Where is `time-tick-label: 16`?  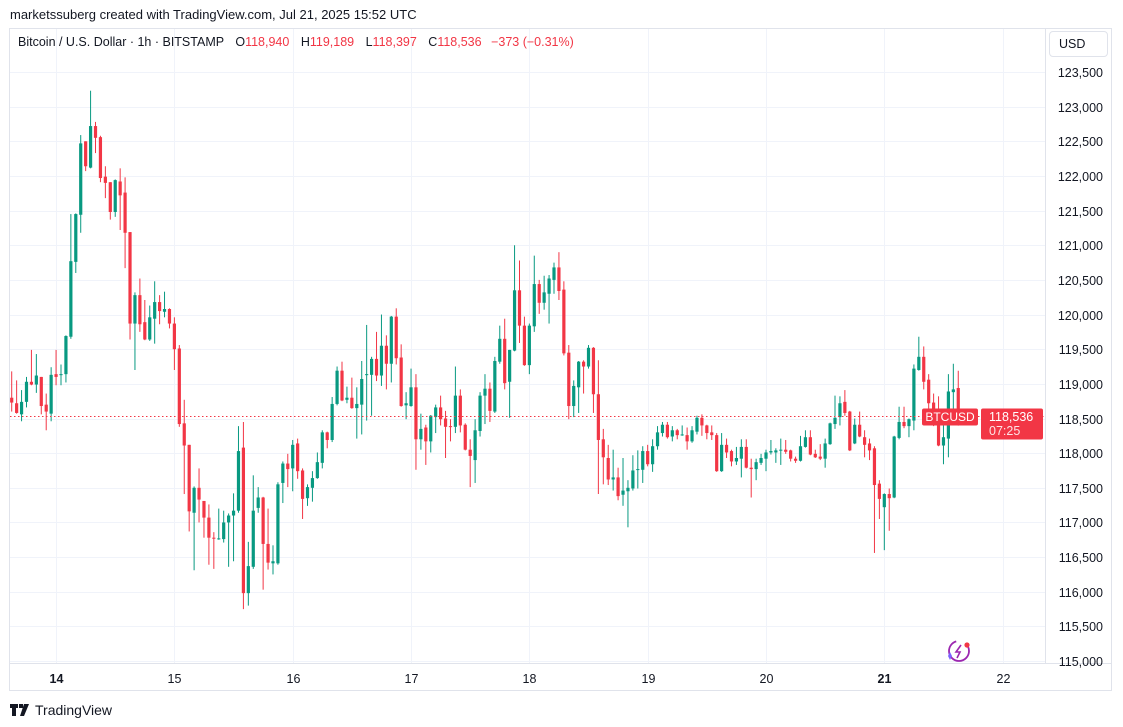
time-tick-label: 16 is located at coordinates (294, 679).